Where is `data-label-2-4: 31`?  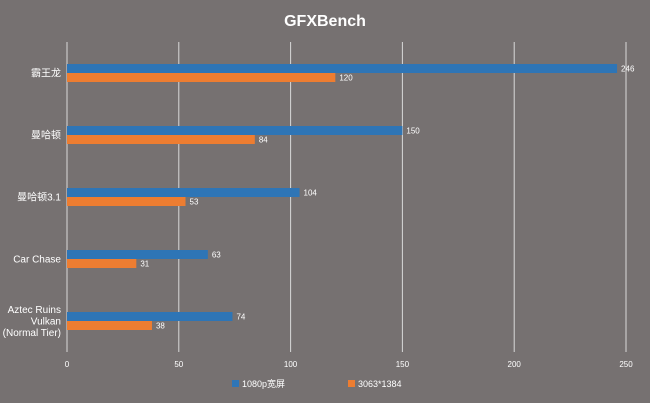
data-label-2-4: 31 is located at coordinates (144, 264).